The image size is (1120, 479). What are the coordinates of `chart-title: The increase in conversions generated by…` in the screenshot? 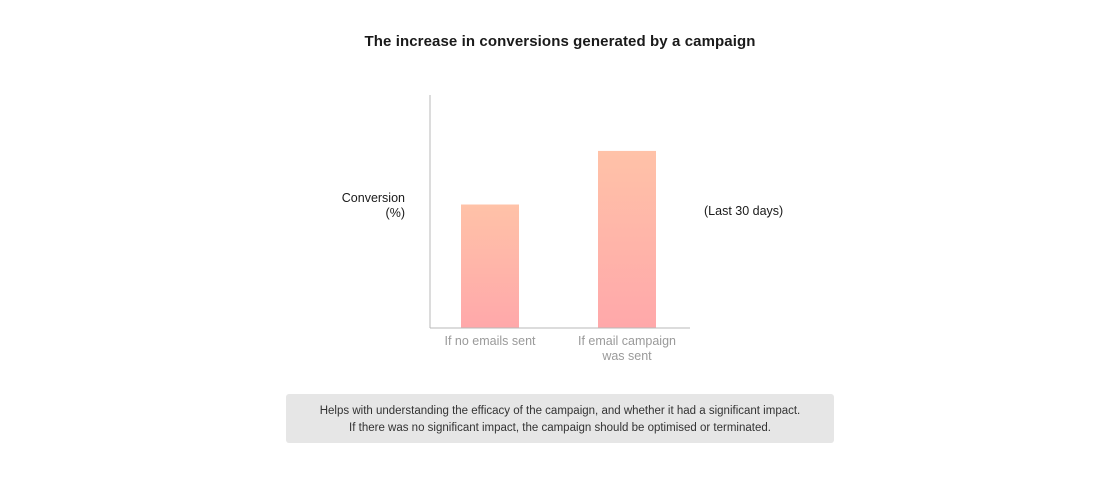 It's located at (560, 41).